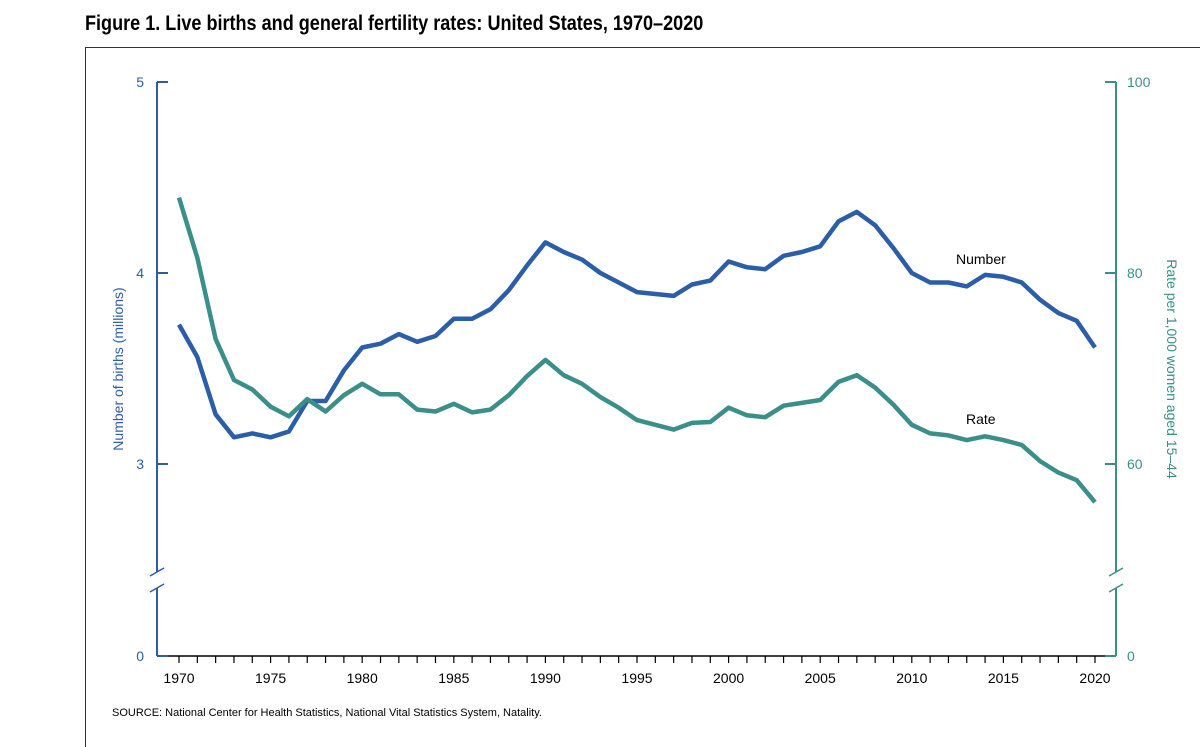 This screenshot has width=1200, height=747. I want to click on left-y-ticks: 0 3 4 5, so click(152, 369).